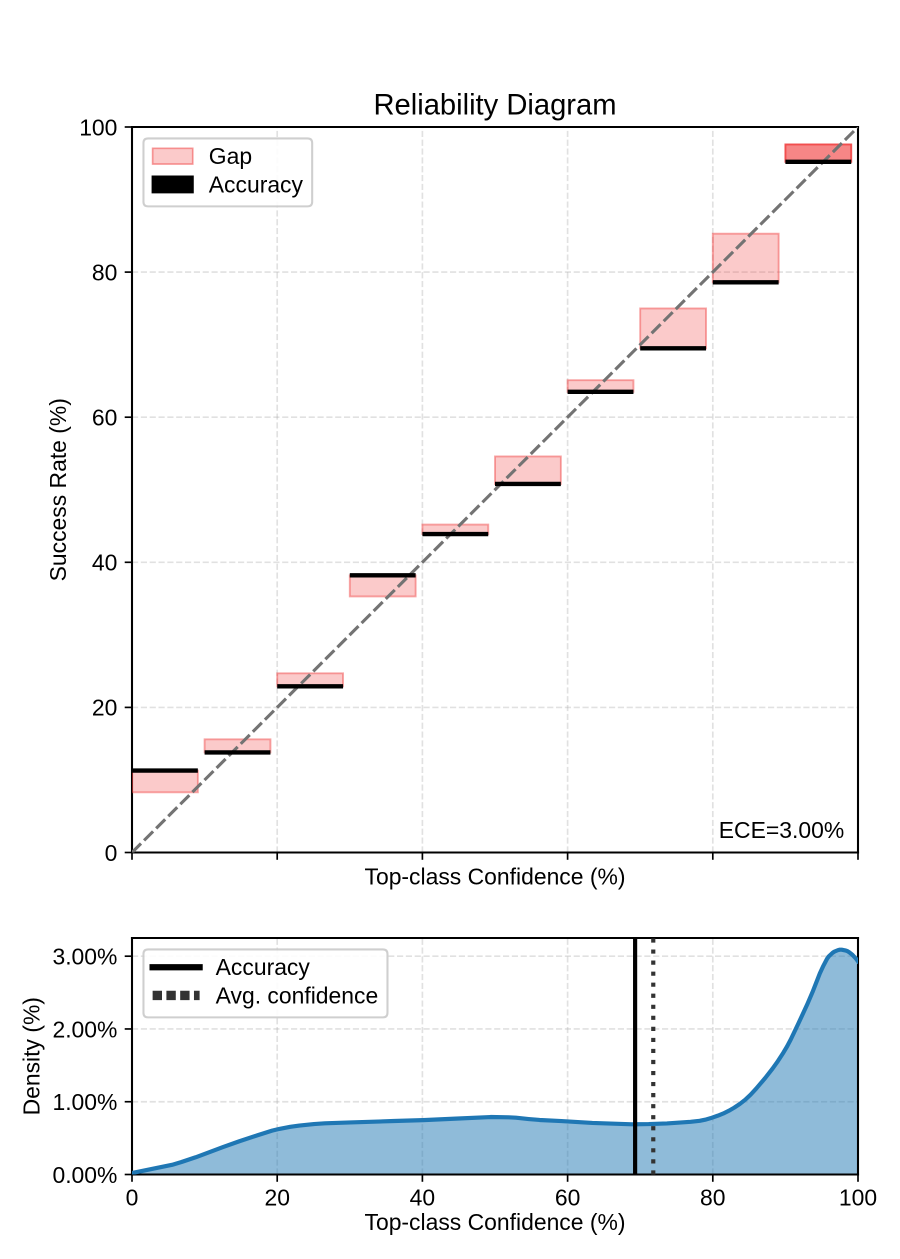 The width and height of the screenshot is (900, 1259). What do you see at coordinates (781, 830) in the screenshot?
I see `svg-text: ECE=3.00%` at bounding box center [781, 830].